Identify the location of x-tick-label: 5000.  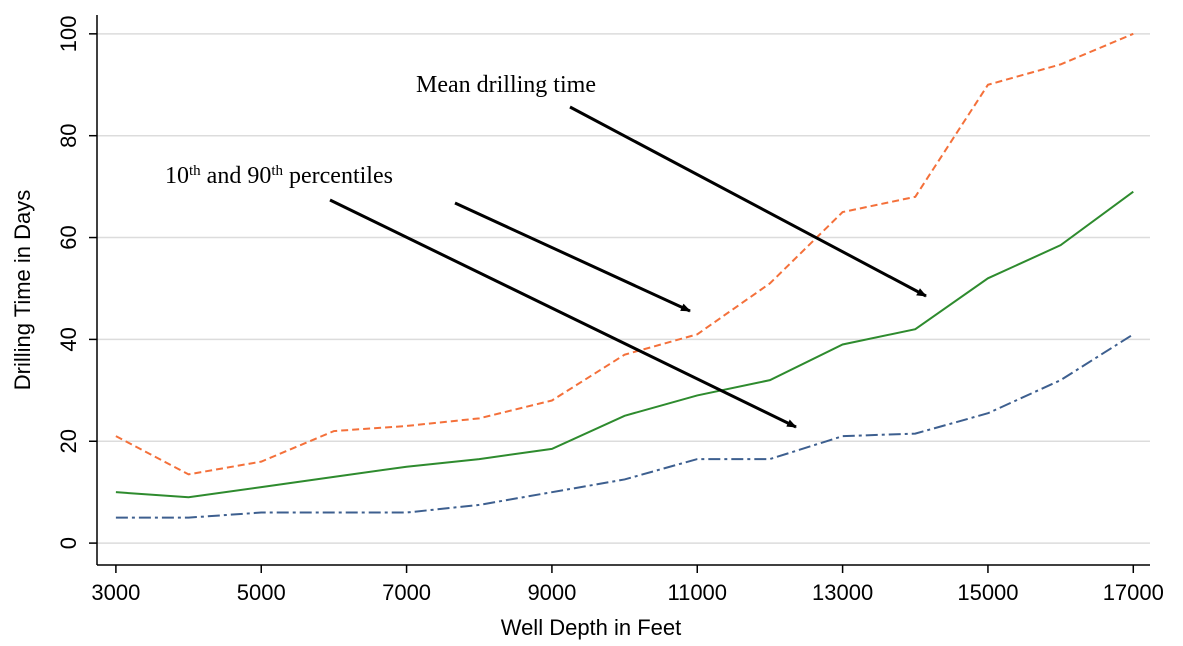
(261, 592).